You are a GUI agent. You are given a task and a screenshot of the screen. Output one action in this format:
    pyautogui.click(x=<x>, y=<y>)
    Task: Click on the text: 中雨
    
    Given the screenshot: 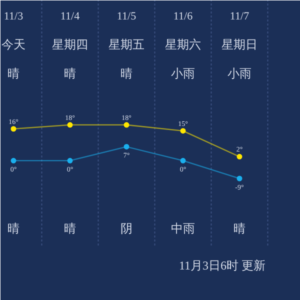 What is the action you would take?
    pyautogui.click(x=183, y=229)
    